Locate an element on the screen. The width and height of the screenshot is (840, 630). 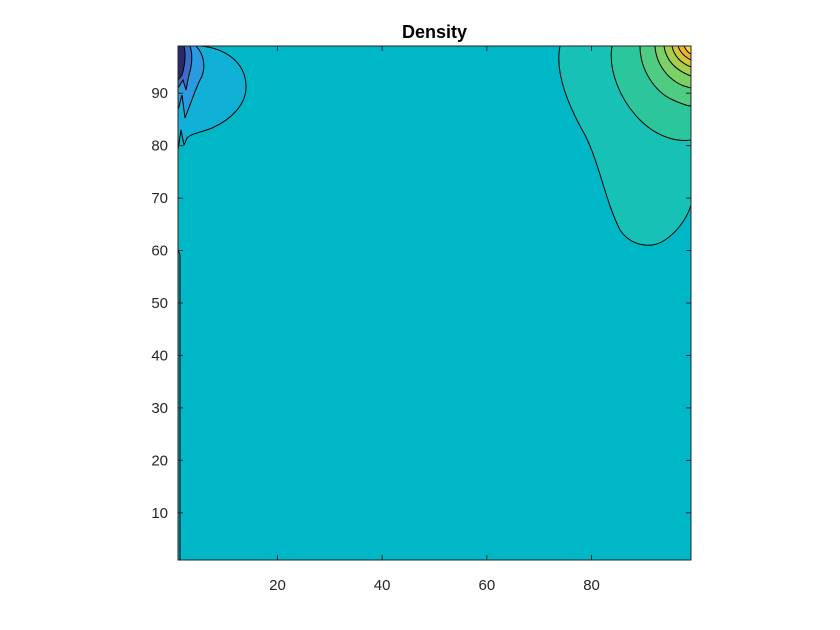
y-tick-label: 30 is located at coordinates (159, 408).